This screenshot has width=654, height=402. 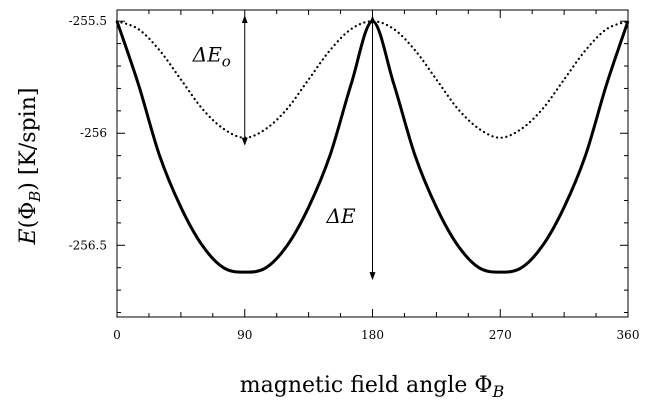 I want to click on x-tick-label: 90, so click(x=244, y=335).